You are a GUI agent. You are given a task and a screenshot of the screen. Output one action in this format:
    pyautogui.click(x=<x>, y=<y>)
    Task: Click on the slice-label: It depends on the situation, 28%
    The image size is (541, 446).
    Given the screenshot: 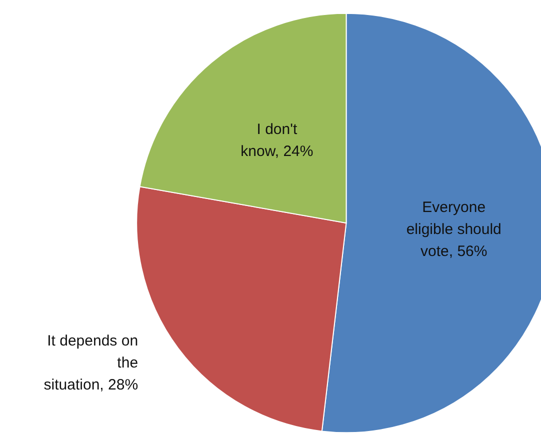 What is the action you would take?
    pyautogui.click(x=91, y=363)
    